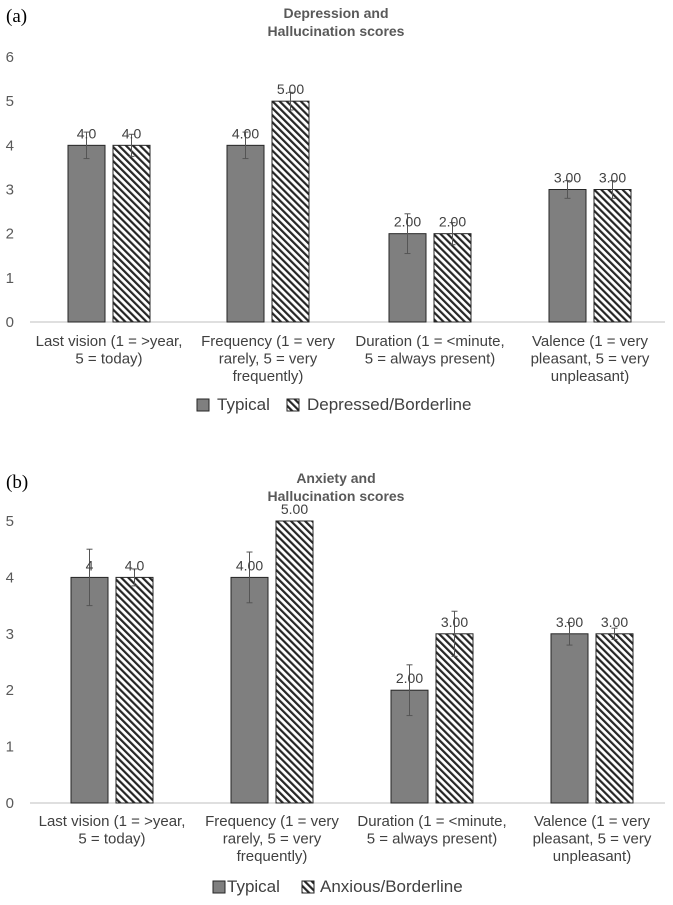  I want to click on legend-label: Depressed/Borderline, so click(389, 404).